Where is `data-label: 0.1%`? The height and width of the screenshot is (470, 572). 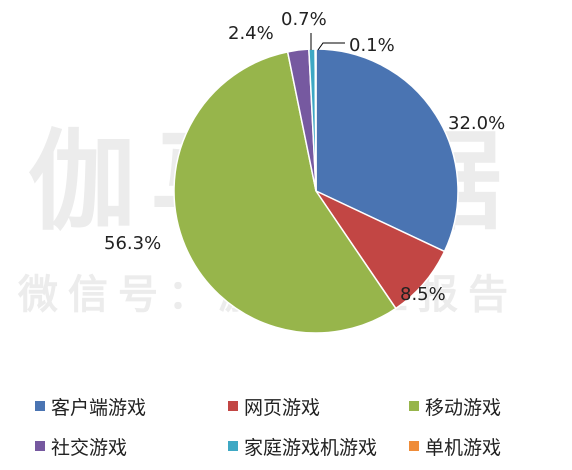 data-label: 0.1% is located at coordinates (372, 45).